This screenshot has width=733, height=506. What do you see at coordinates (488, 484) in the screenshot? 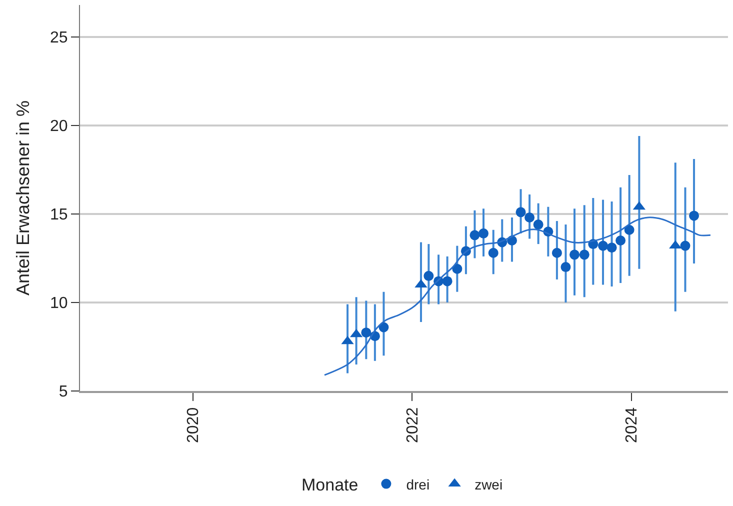
I see `legend-label: zwei` at bounding box center [488, 484].